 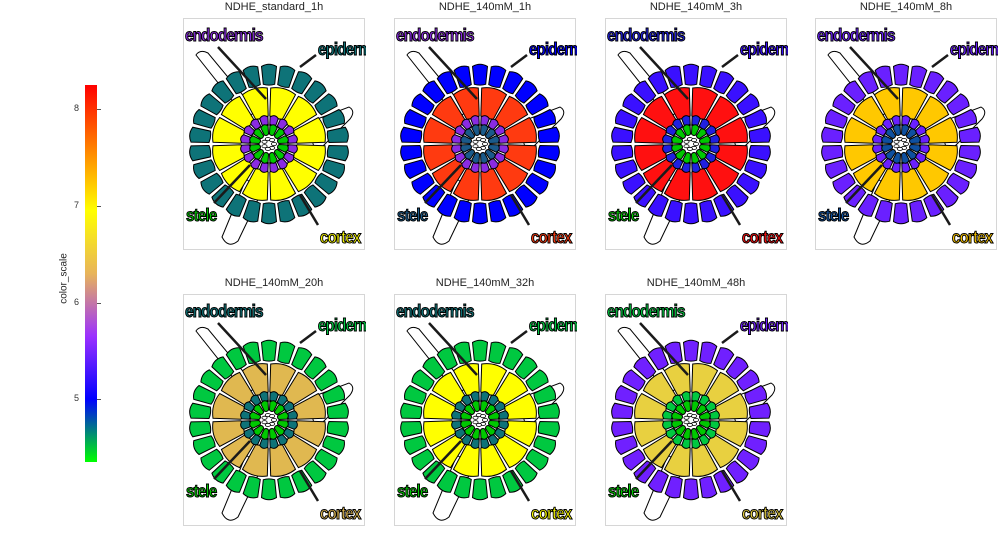 What do you see at coordinates (77, 108) in the screenshot?
I see `colorbar-tick-label: 8` at bounding box center [77, 108].